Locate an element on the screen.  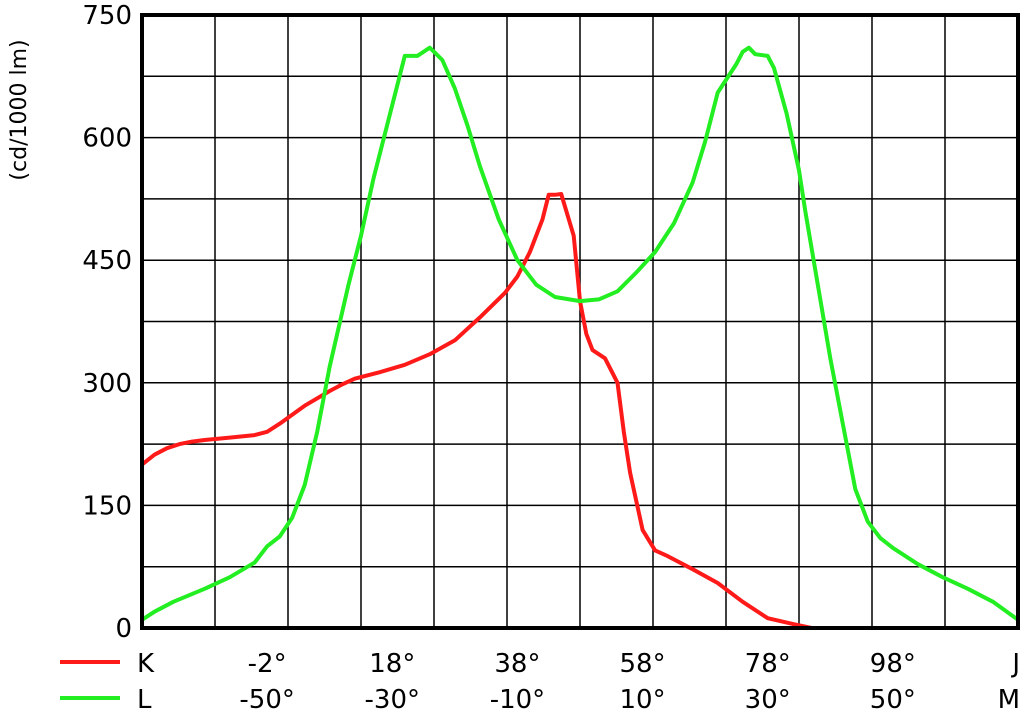
x-tick-label-l: -50° is located at coordinates (266, 699).